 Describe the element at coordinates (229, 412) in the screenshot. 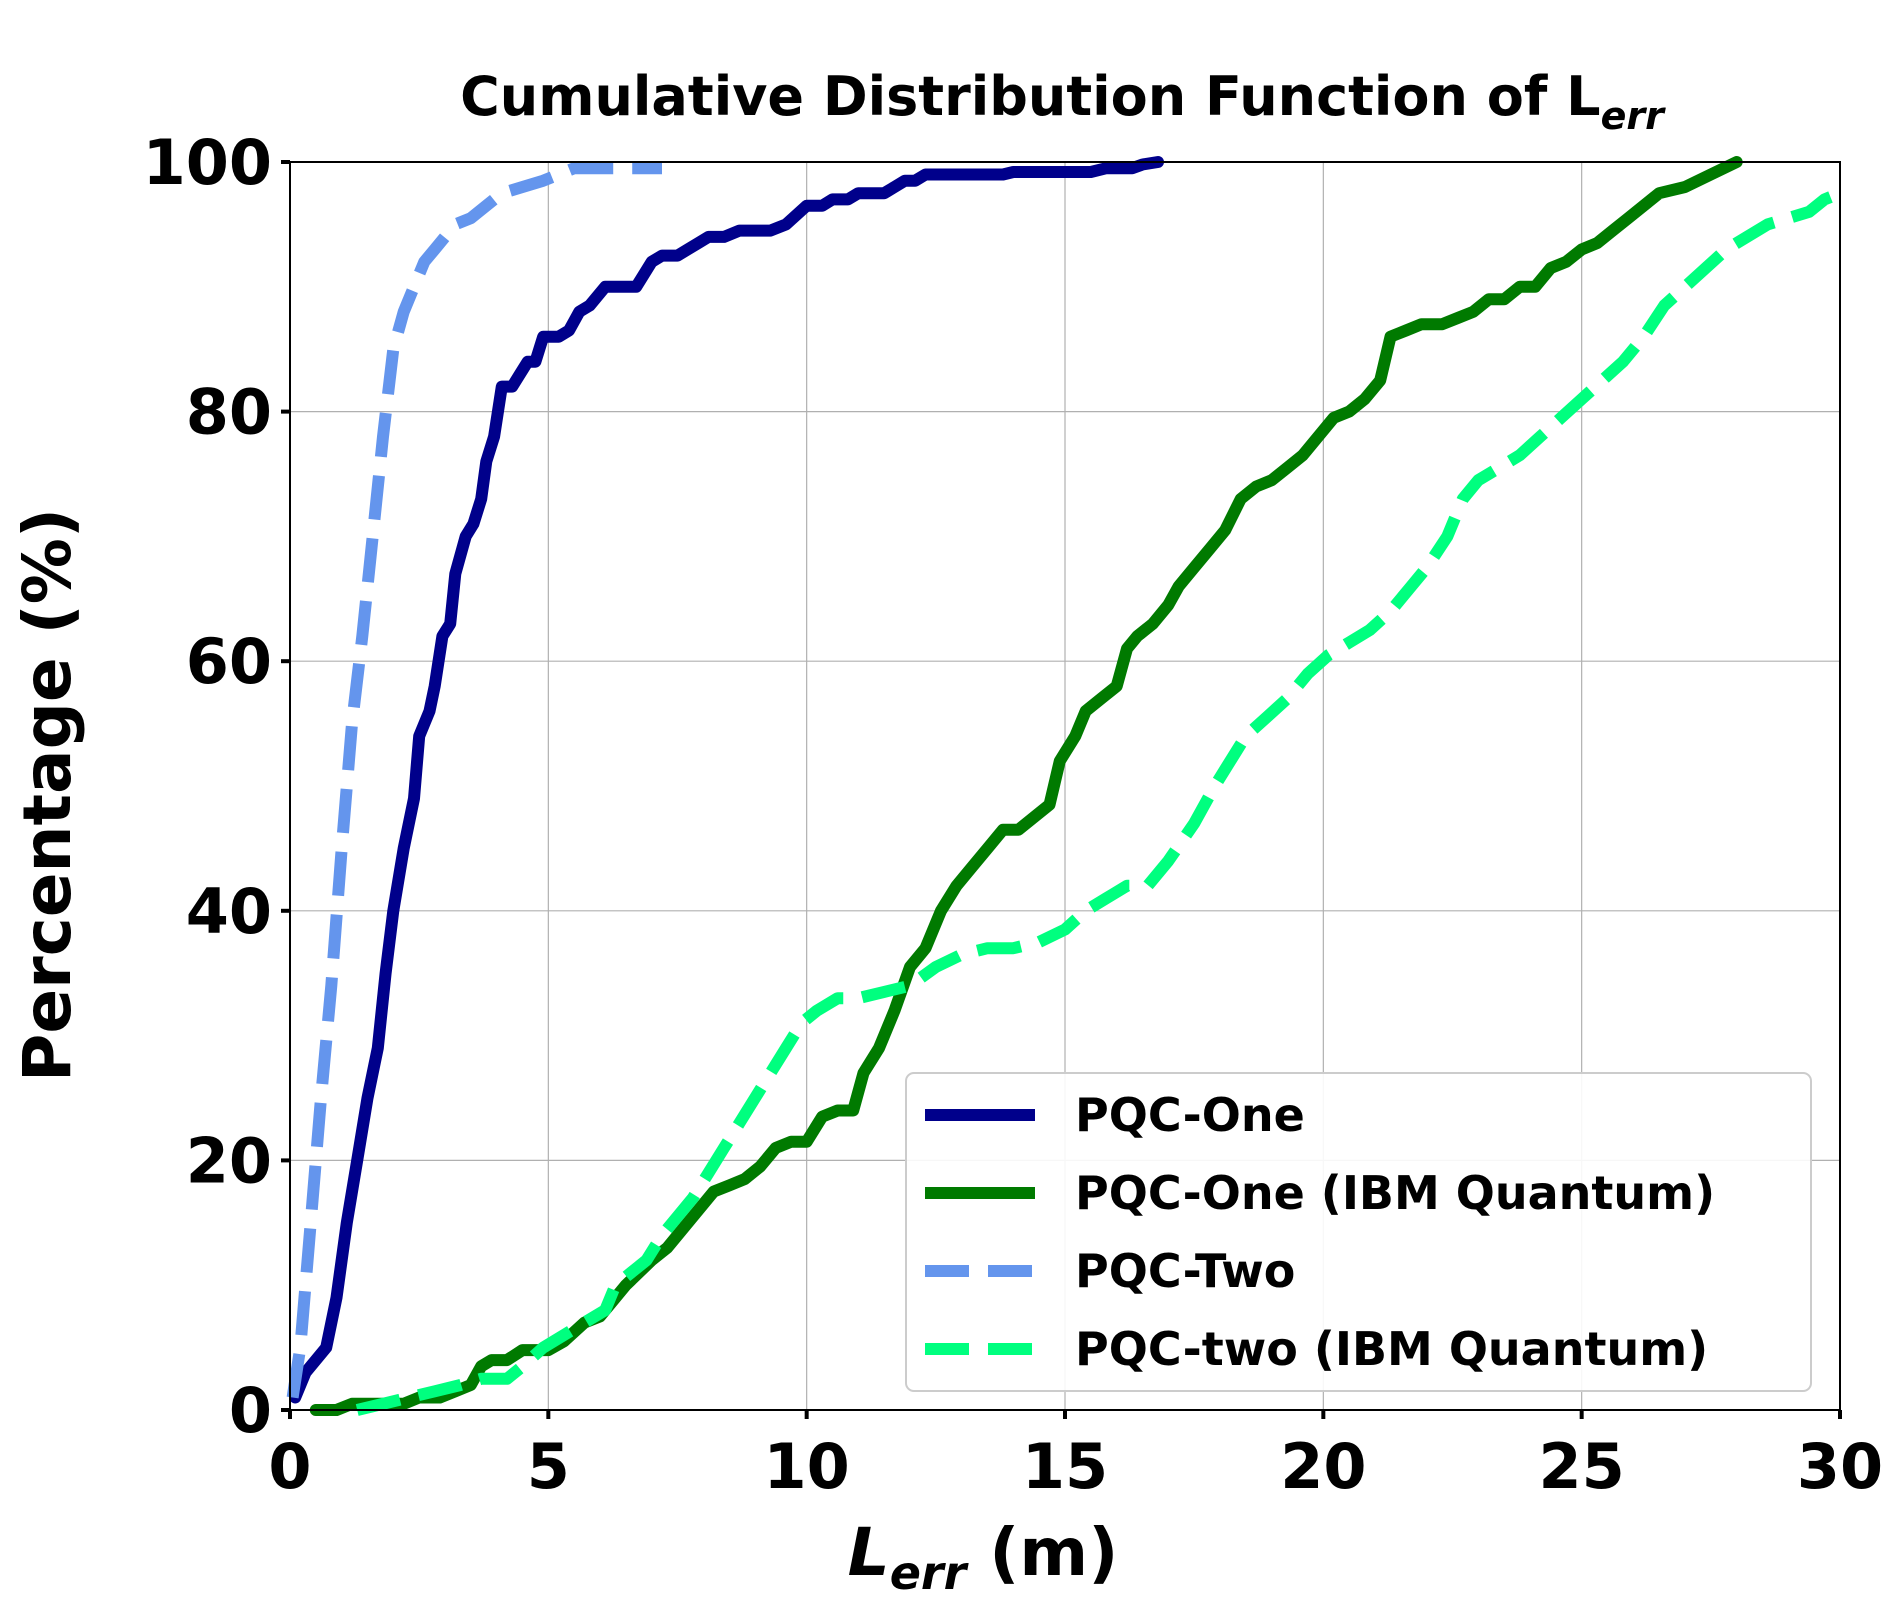

I see `y-tick-label: 80` at that location.